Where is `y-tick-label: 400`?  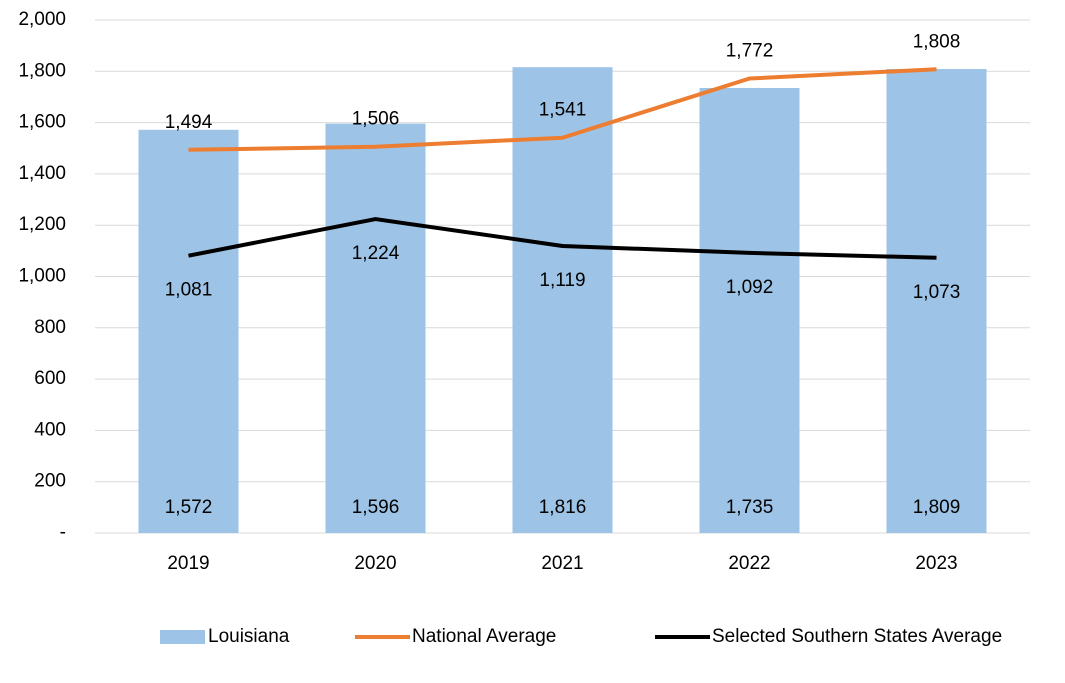 y-tick-label: 400 is located at coordinates (50, 429).